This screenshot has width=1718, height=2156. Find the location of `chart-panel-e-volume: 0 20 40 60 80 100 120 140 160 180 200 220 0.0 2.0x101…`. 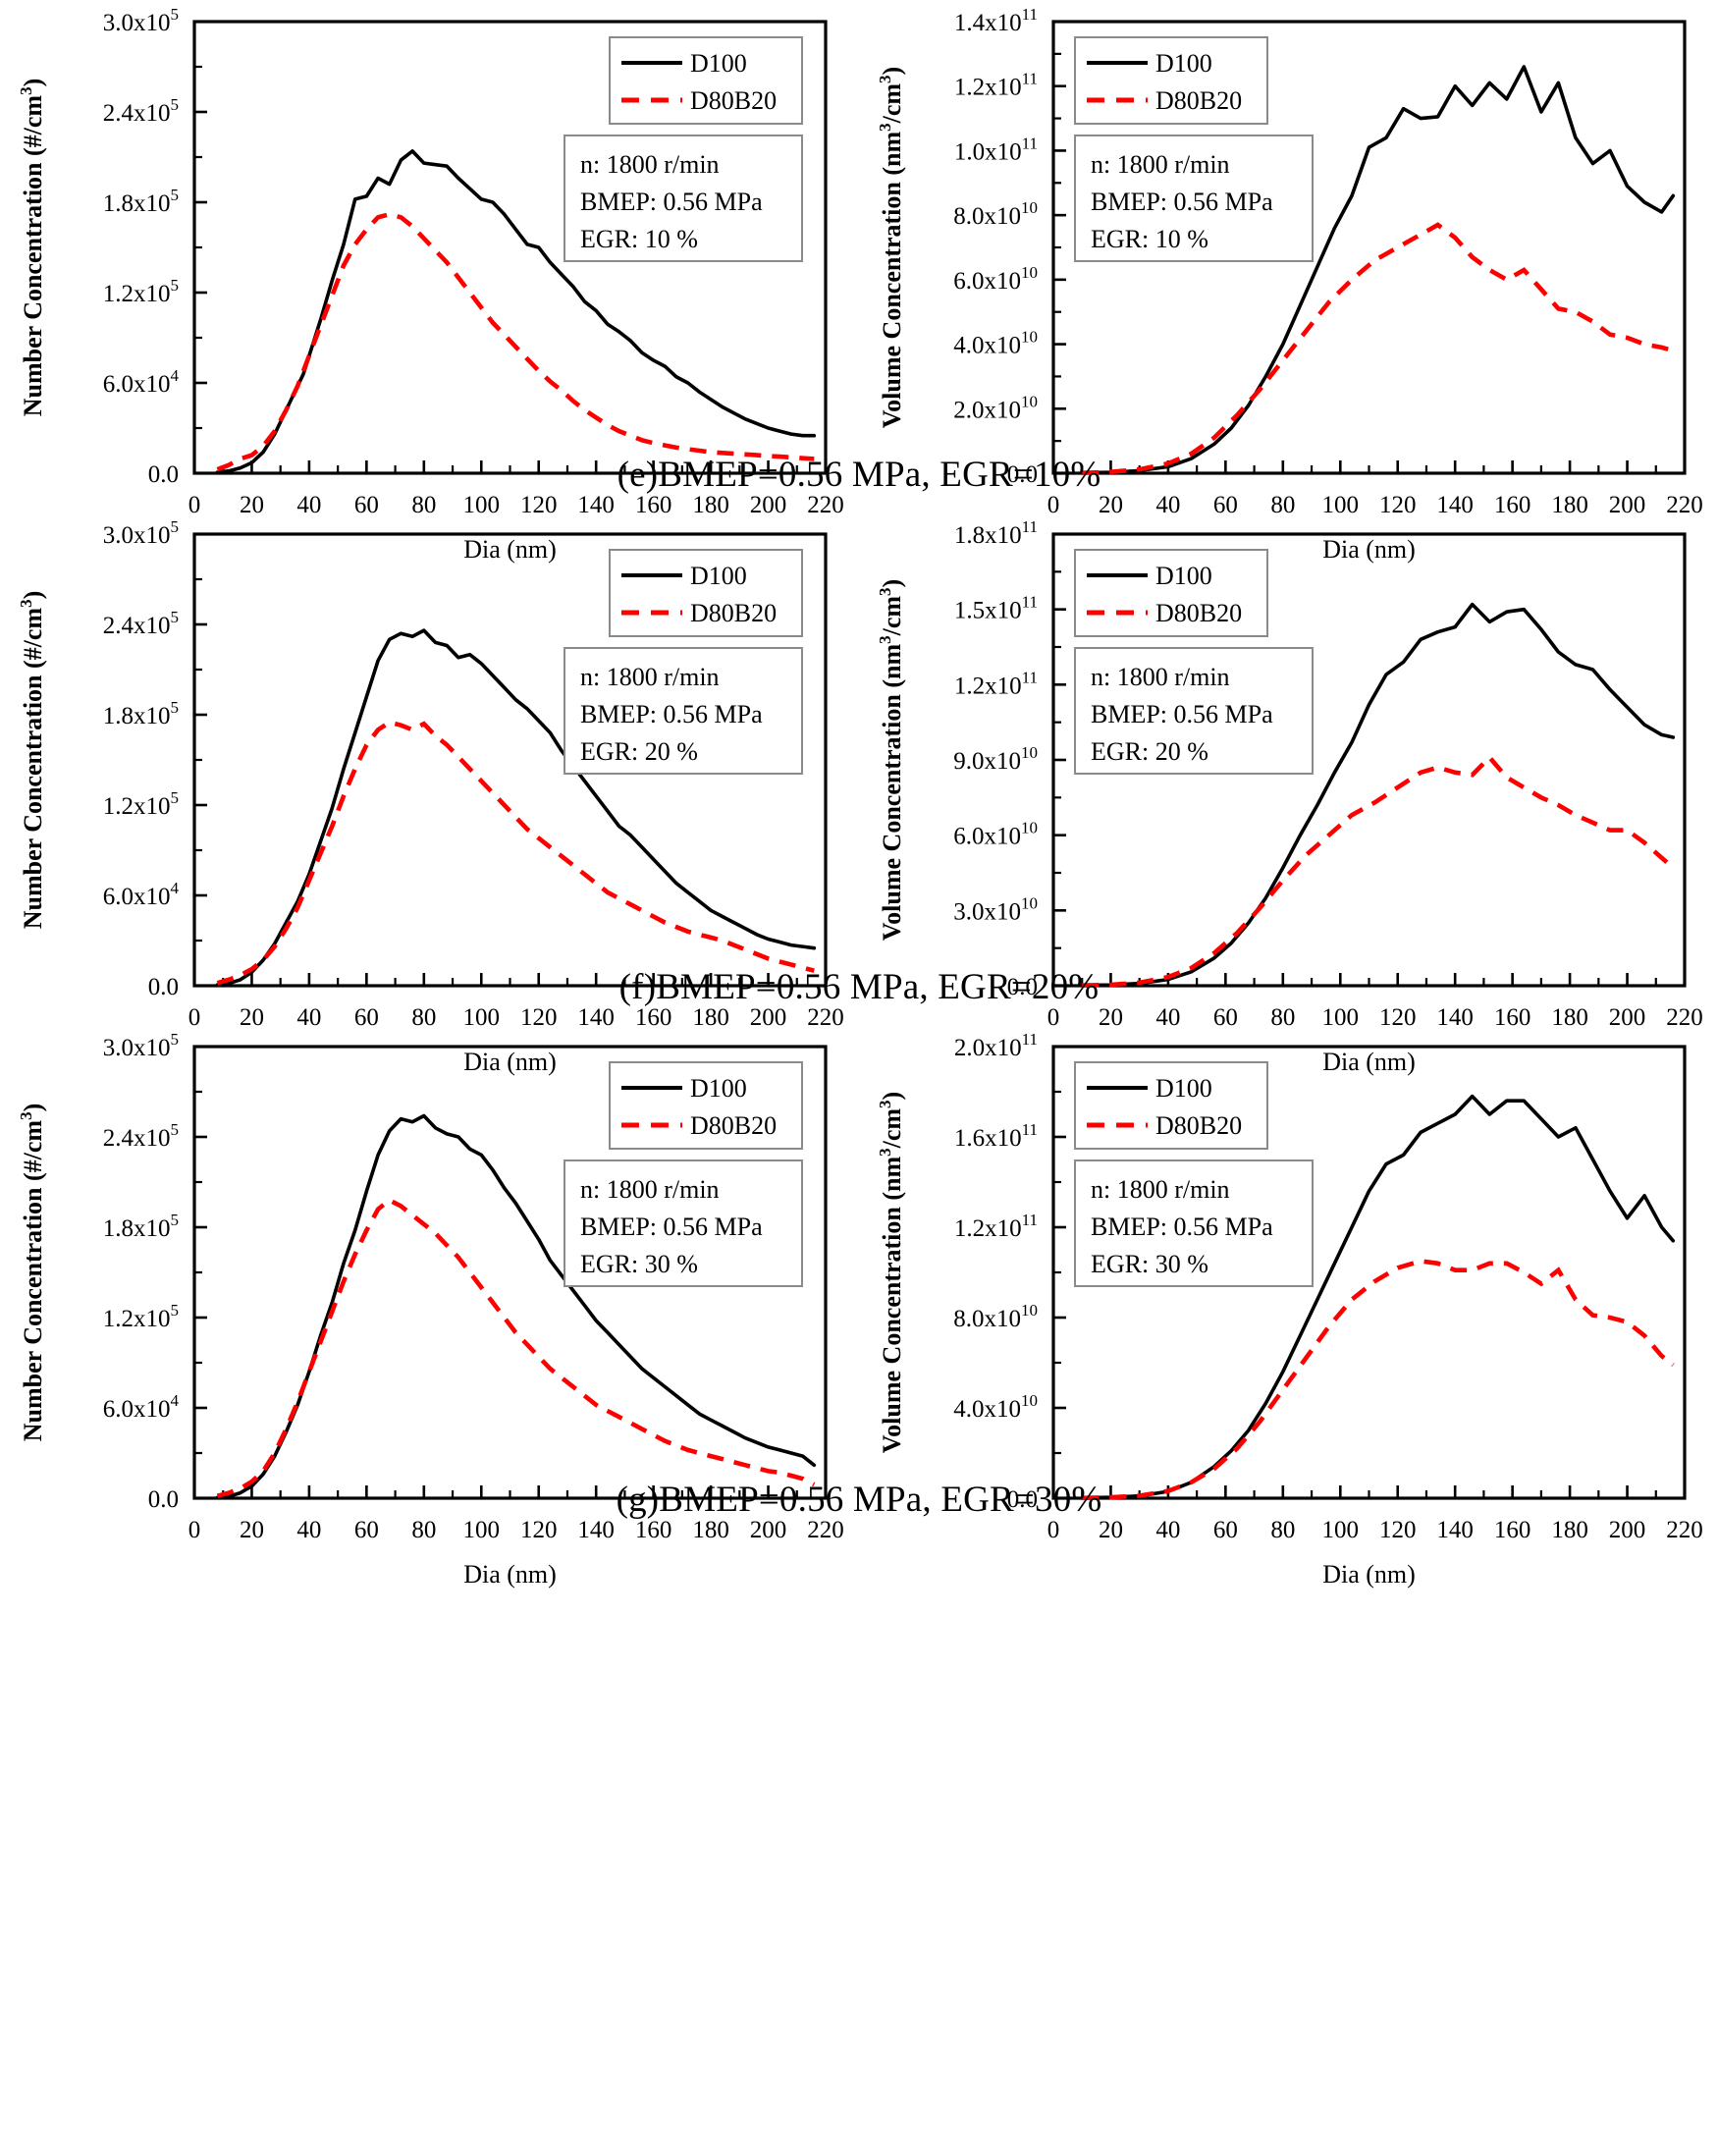

chart-panel-e-volume: 0 20 40 60 80 100 120 140 160 180 200 220 0.0 2.0x101… is located at coordinates (1288, 295).